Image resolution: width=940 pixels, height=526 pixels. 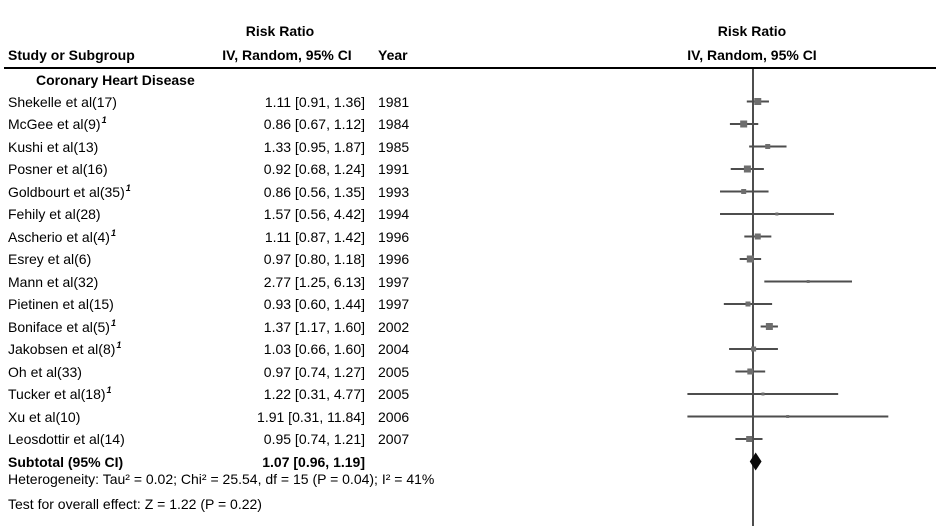 I want to click on effect-estimate: 0.93 [0.60, 1.44], so click(x=314, y=304).